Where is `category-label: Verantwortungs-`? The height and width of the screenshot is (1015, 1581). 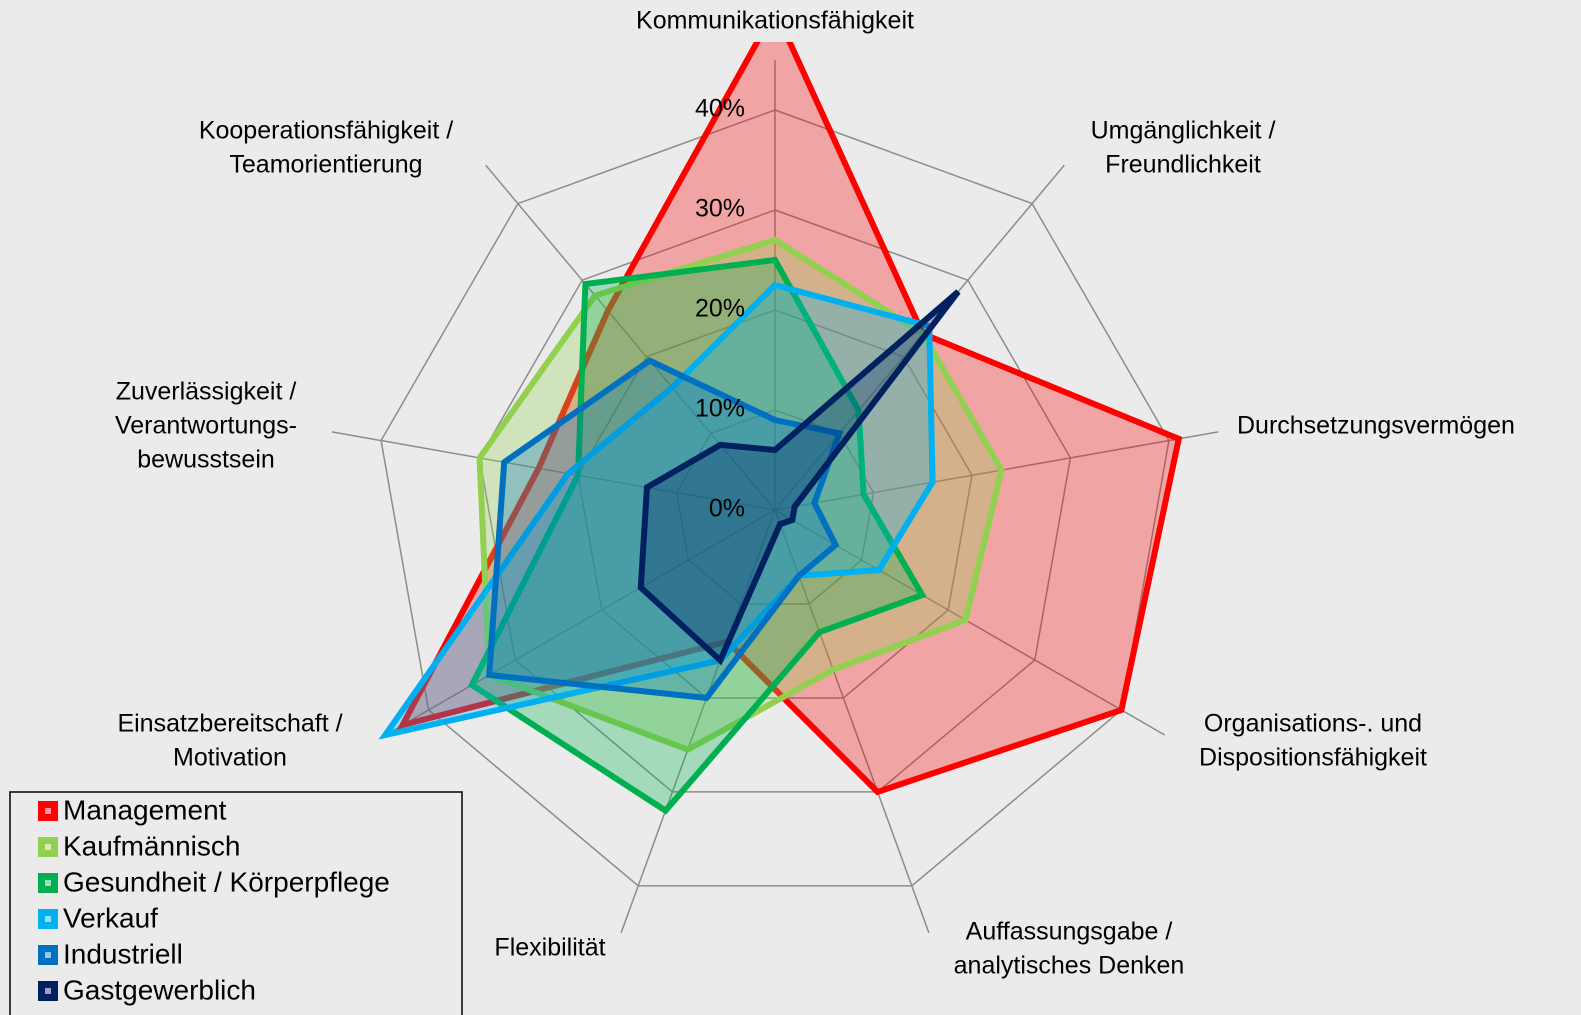
category-label: Verantwortungs- is located at coordinates (206, 426).